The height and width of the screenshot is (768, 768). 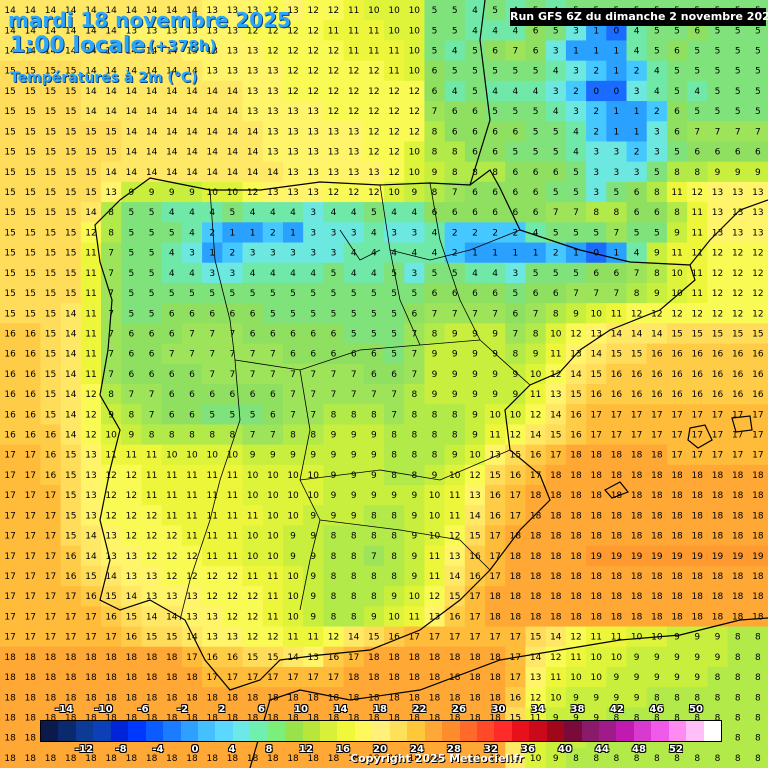 What do you see at coordinates (253, 233) in the screenshot?
I see `temperature-value: 1` at bounding box center [253, 233].